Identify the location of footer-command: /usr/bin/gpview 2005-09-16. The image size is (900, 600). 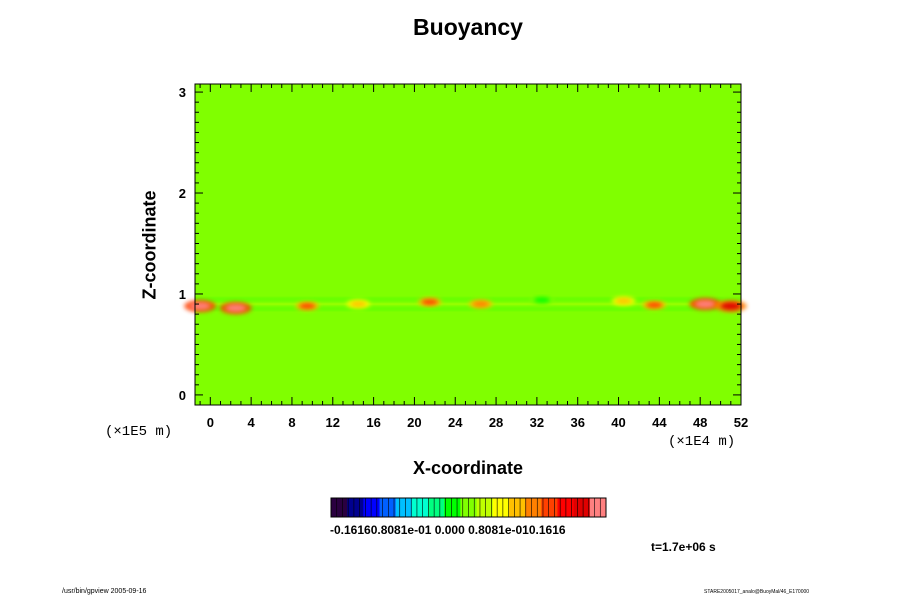
(104, 591).